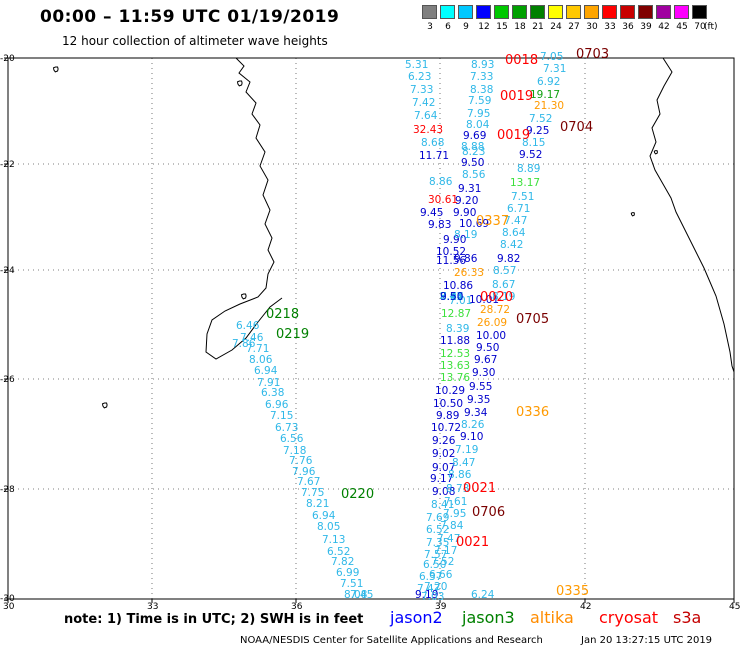  I want to click on wave-height-label: 6.56, so click(292, 439).